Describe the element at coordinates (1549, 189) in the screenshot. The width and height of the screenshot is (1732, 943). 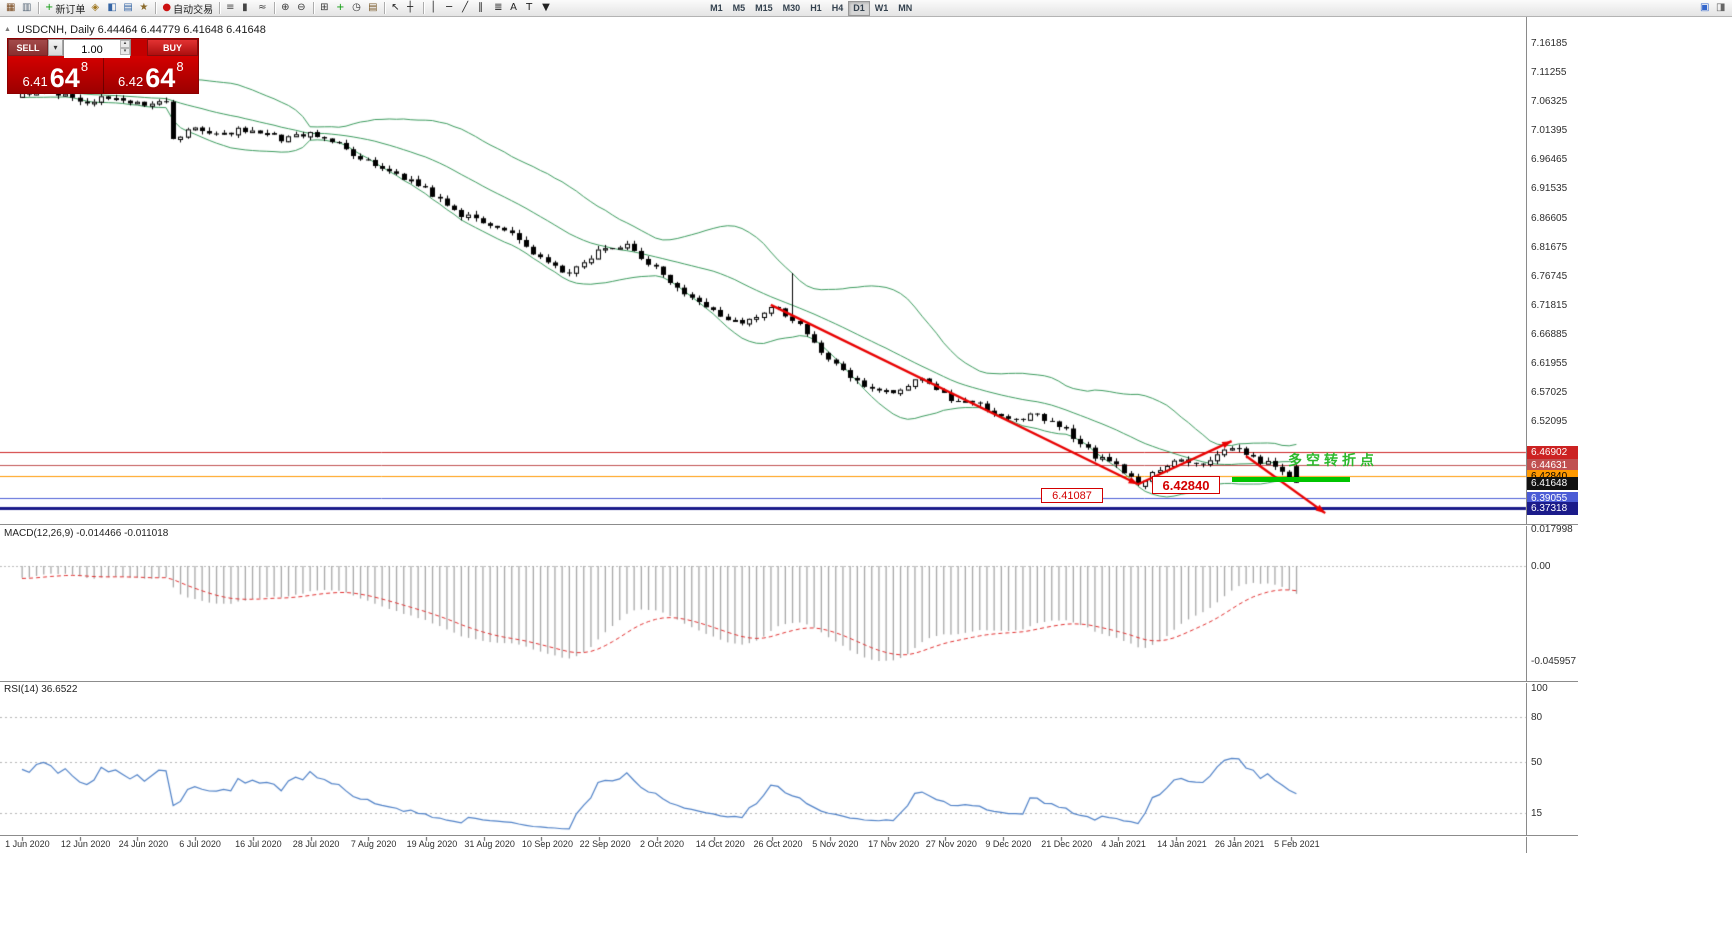
I see `price-axis-label: 6.91535` at that location.